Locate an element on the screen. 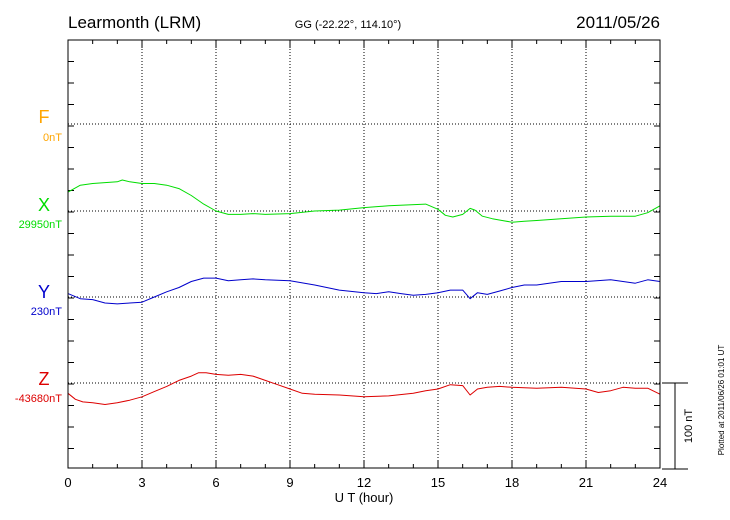 This screenshot has width=730, height=520. series-label-z: Z is located at coordinates (44, 379).